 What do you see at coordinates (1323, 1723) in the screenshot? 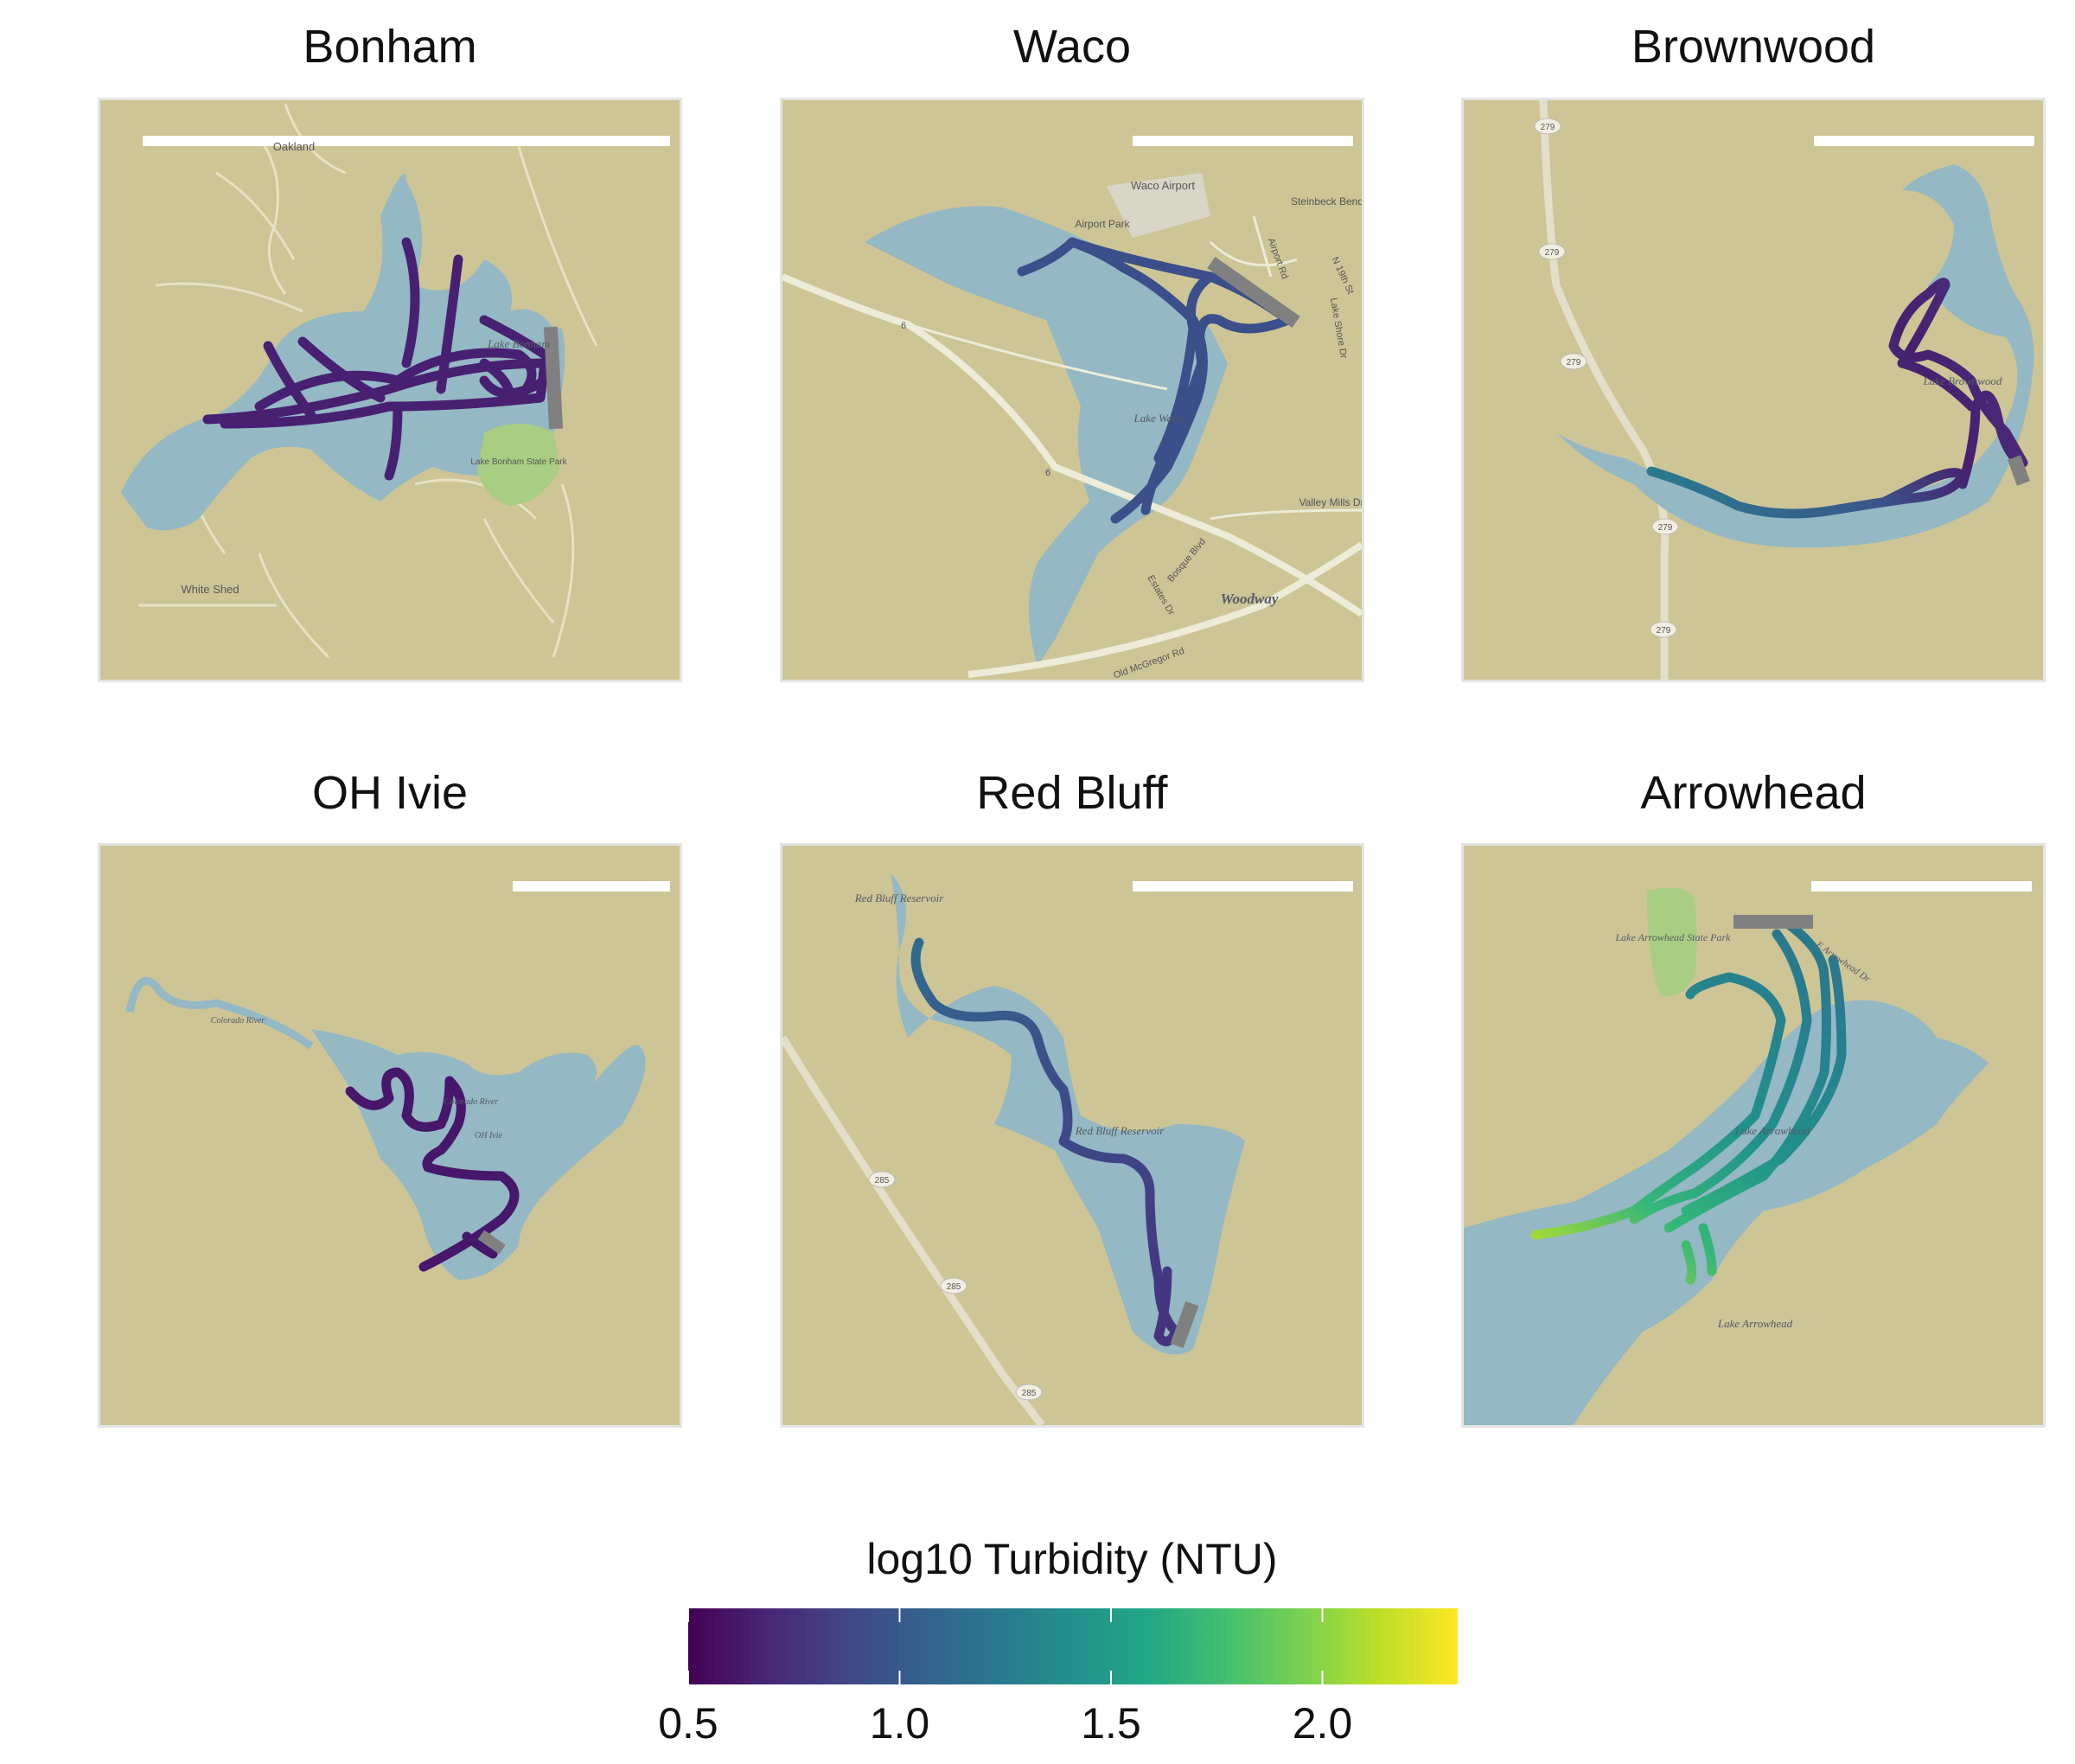
I see `legend-tick-label: 2.0` at bounding box center [1323, 1723].